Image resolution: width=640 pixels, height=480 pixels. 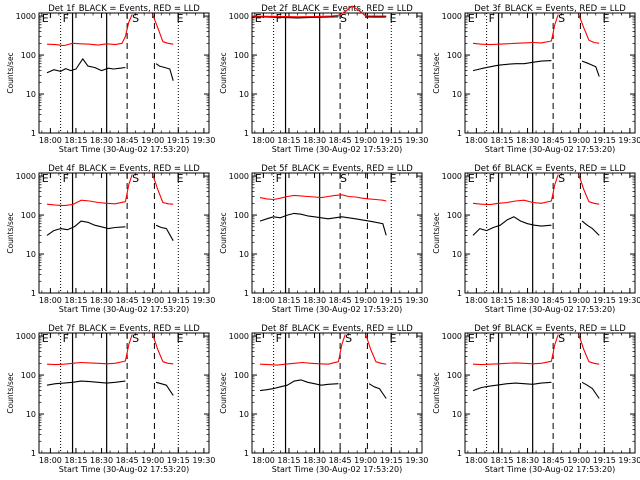 I want to click on chart-title: Det 4f_BLACK = Events, RED = LLD, so click(x=124, y=169).